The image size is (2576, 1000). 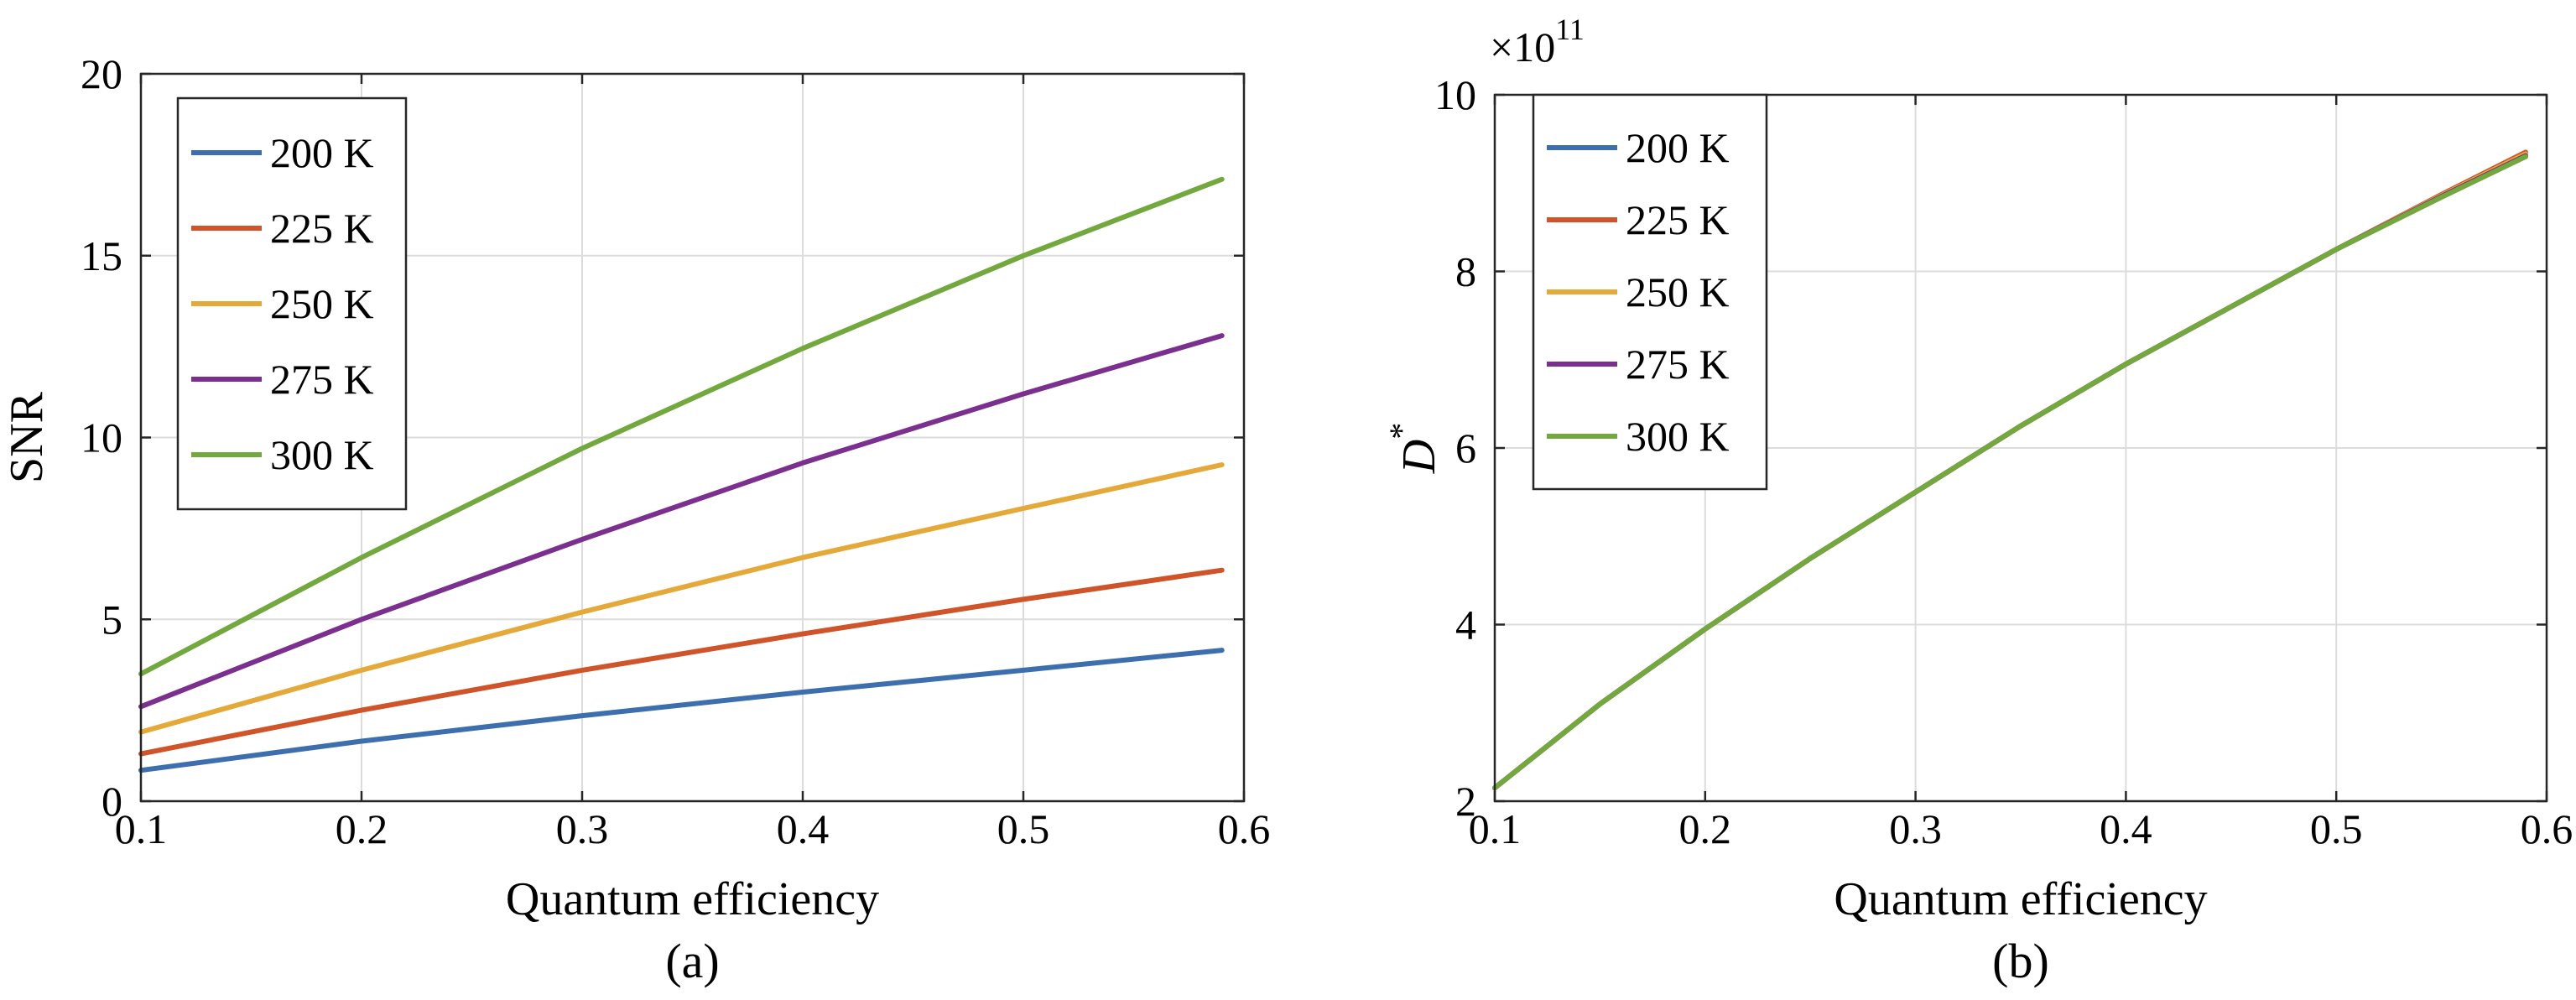 I want to click on y-tick-label: 4, so click(x=1465, y=625).